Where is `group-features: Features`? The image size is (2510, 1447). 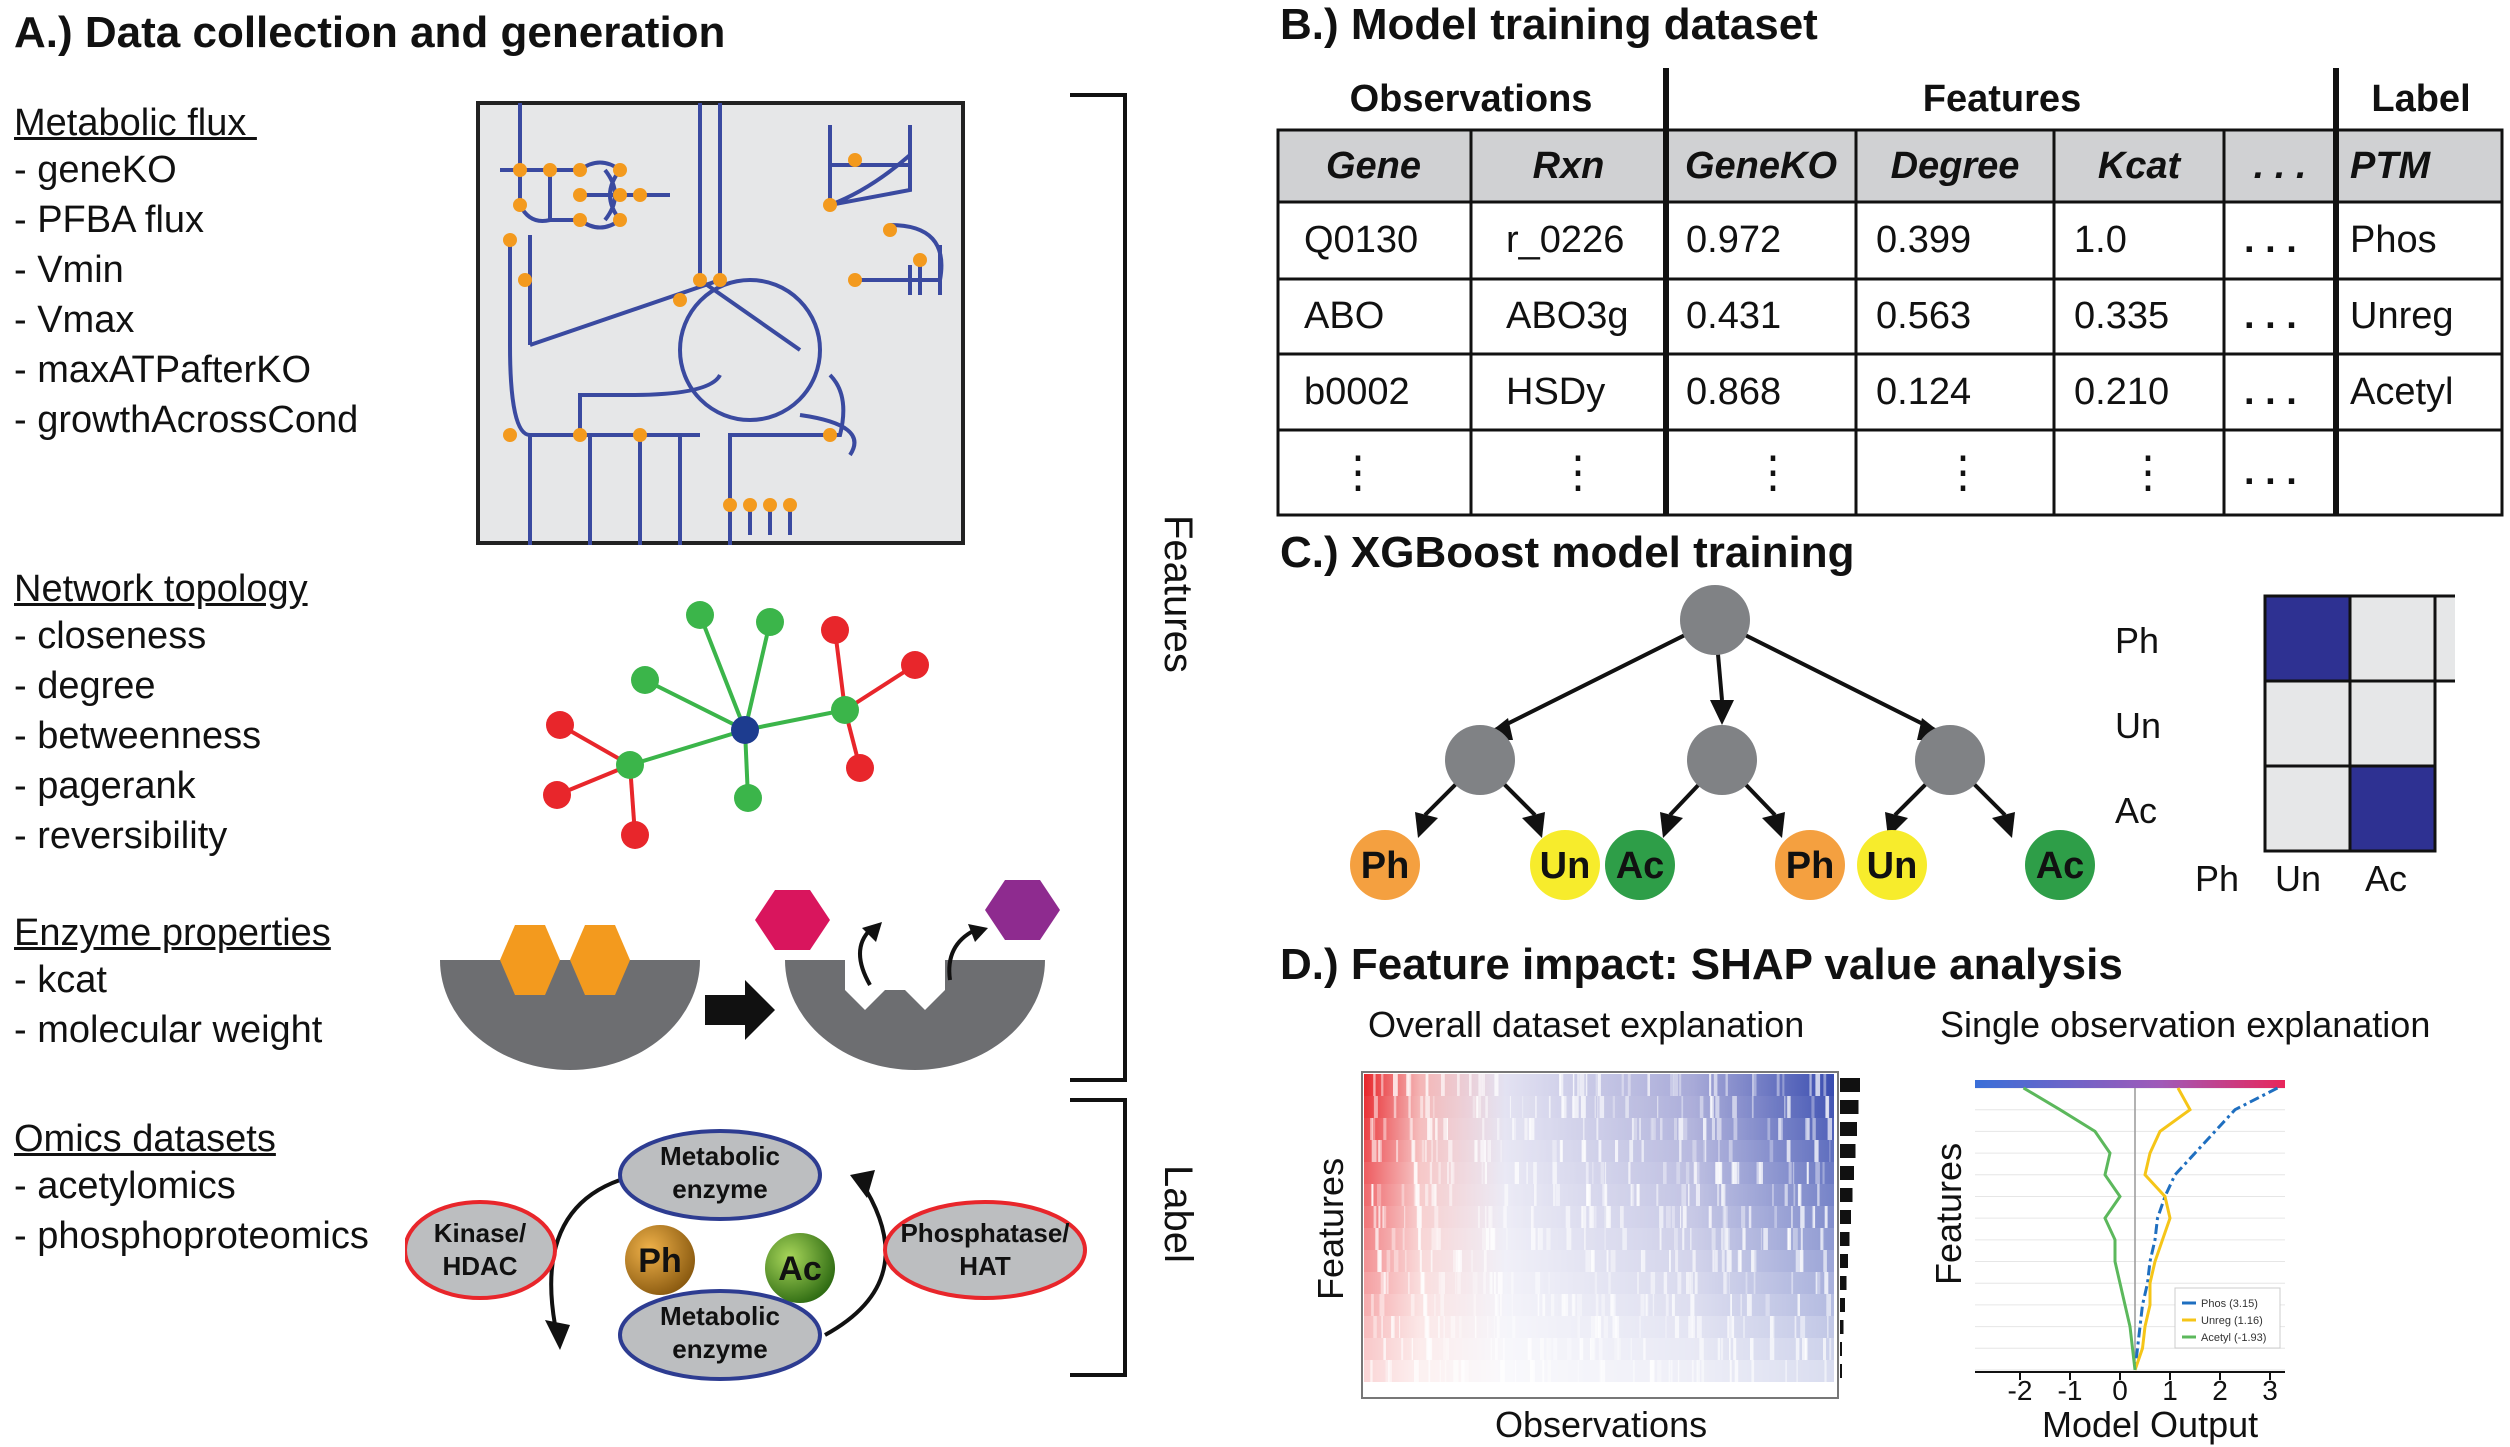
group-features: Features is located at coordinates (2002, 98).